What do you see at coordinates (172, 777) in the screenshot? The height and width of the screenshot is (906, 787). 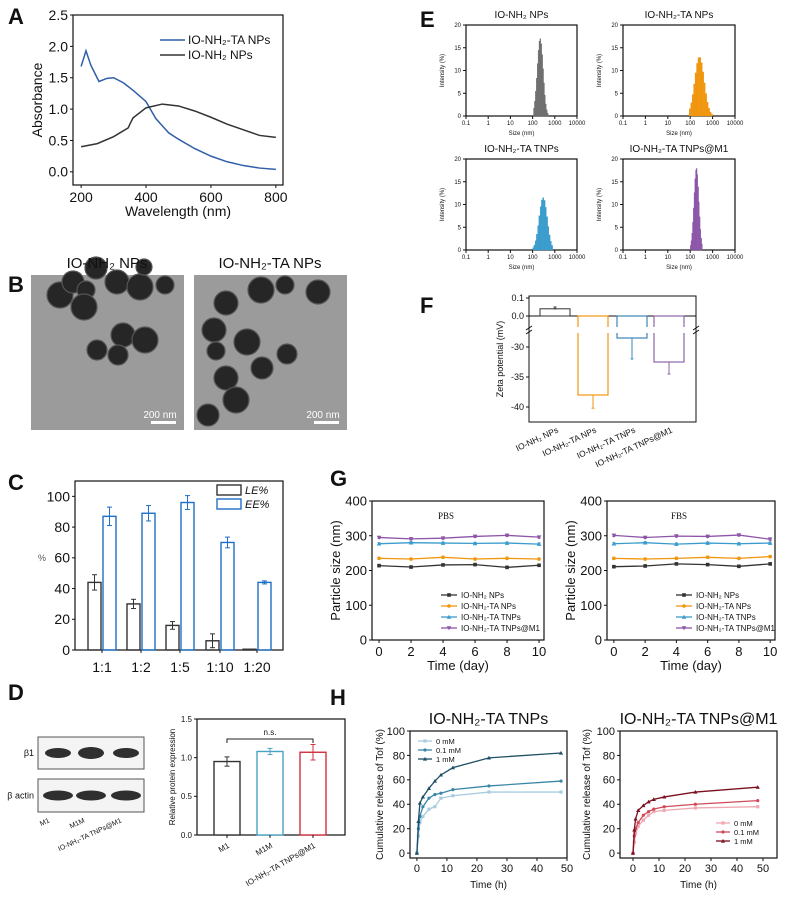 I see `y-axis-label: Relative protein expression` at bounding box center [172, 777].